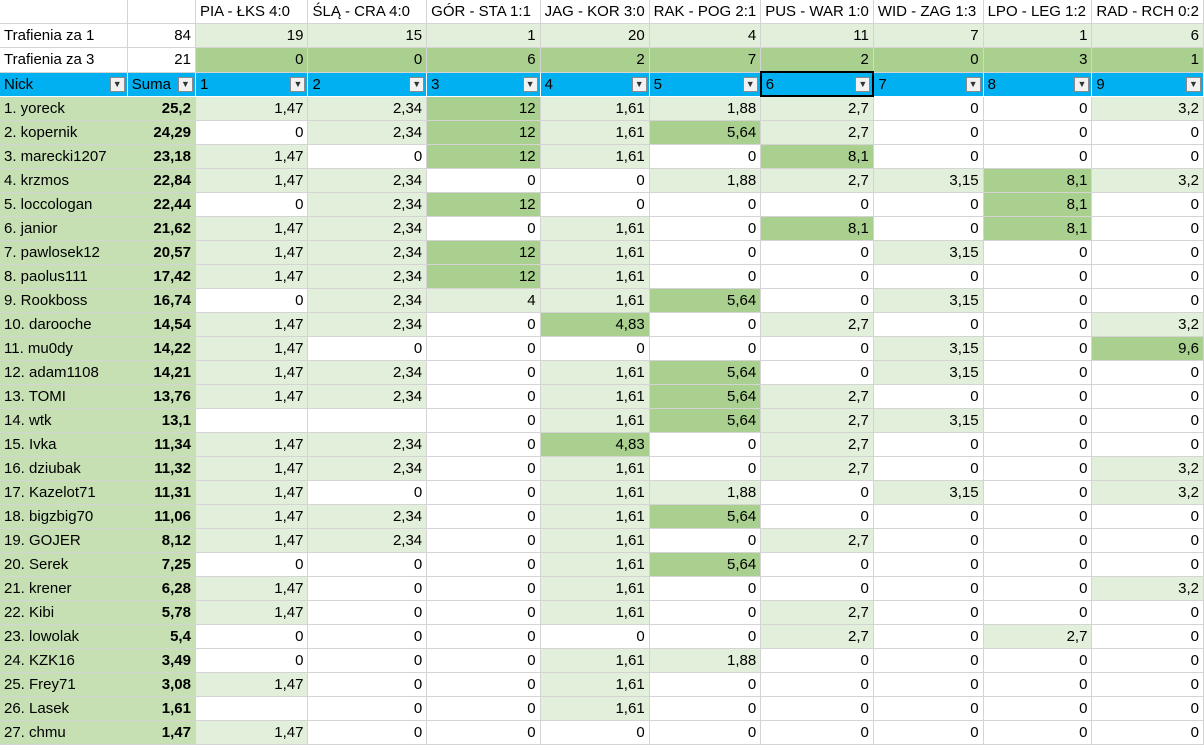 This screenshot has height=745, width=1204. Describe the element at coordinates (367, 35) in the screenshot. I see `hits-1-cell: 15` at that location.